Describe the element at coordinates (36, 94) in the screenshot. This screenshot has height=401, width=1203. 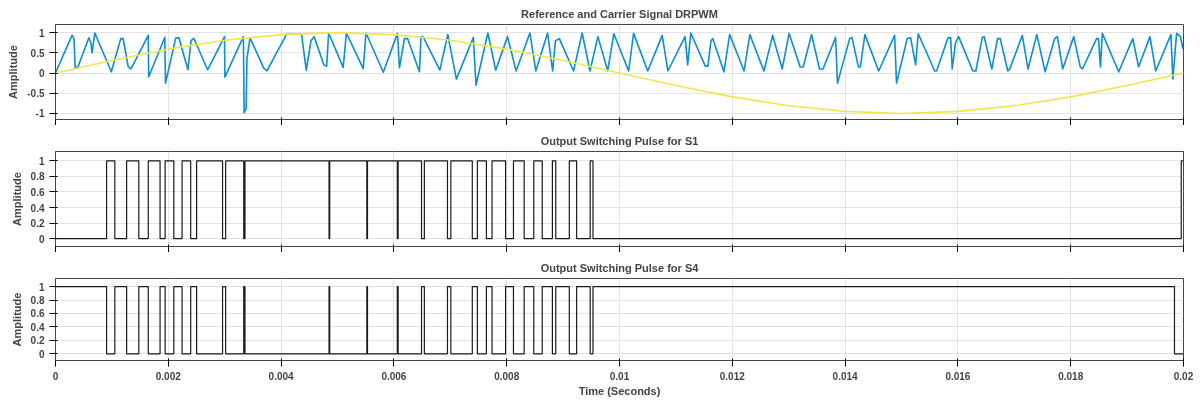
I see `y-tick-label: -0.5` at that location.